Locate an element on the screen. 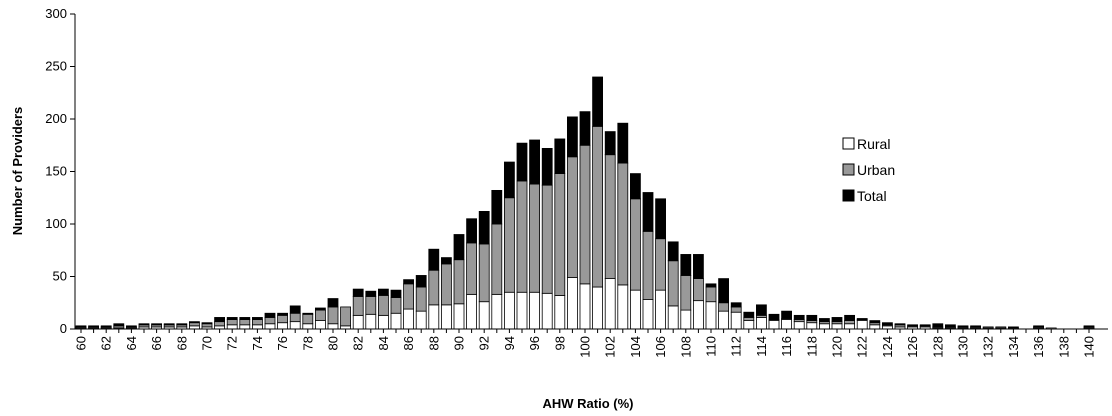  y-tick-label-0: 0 is located at coordinates (63, 328).